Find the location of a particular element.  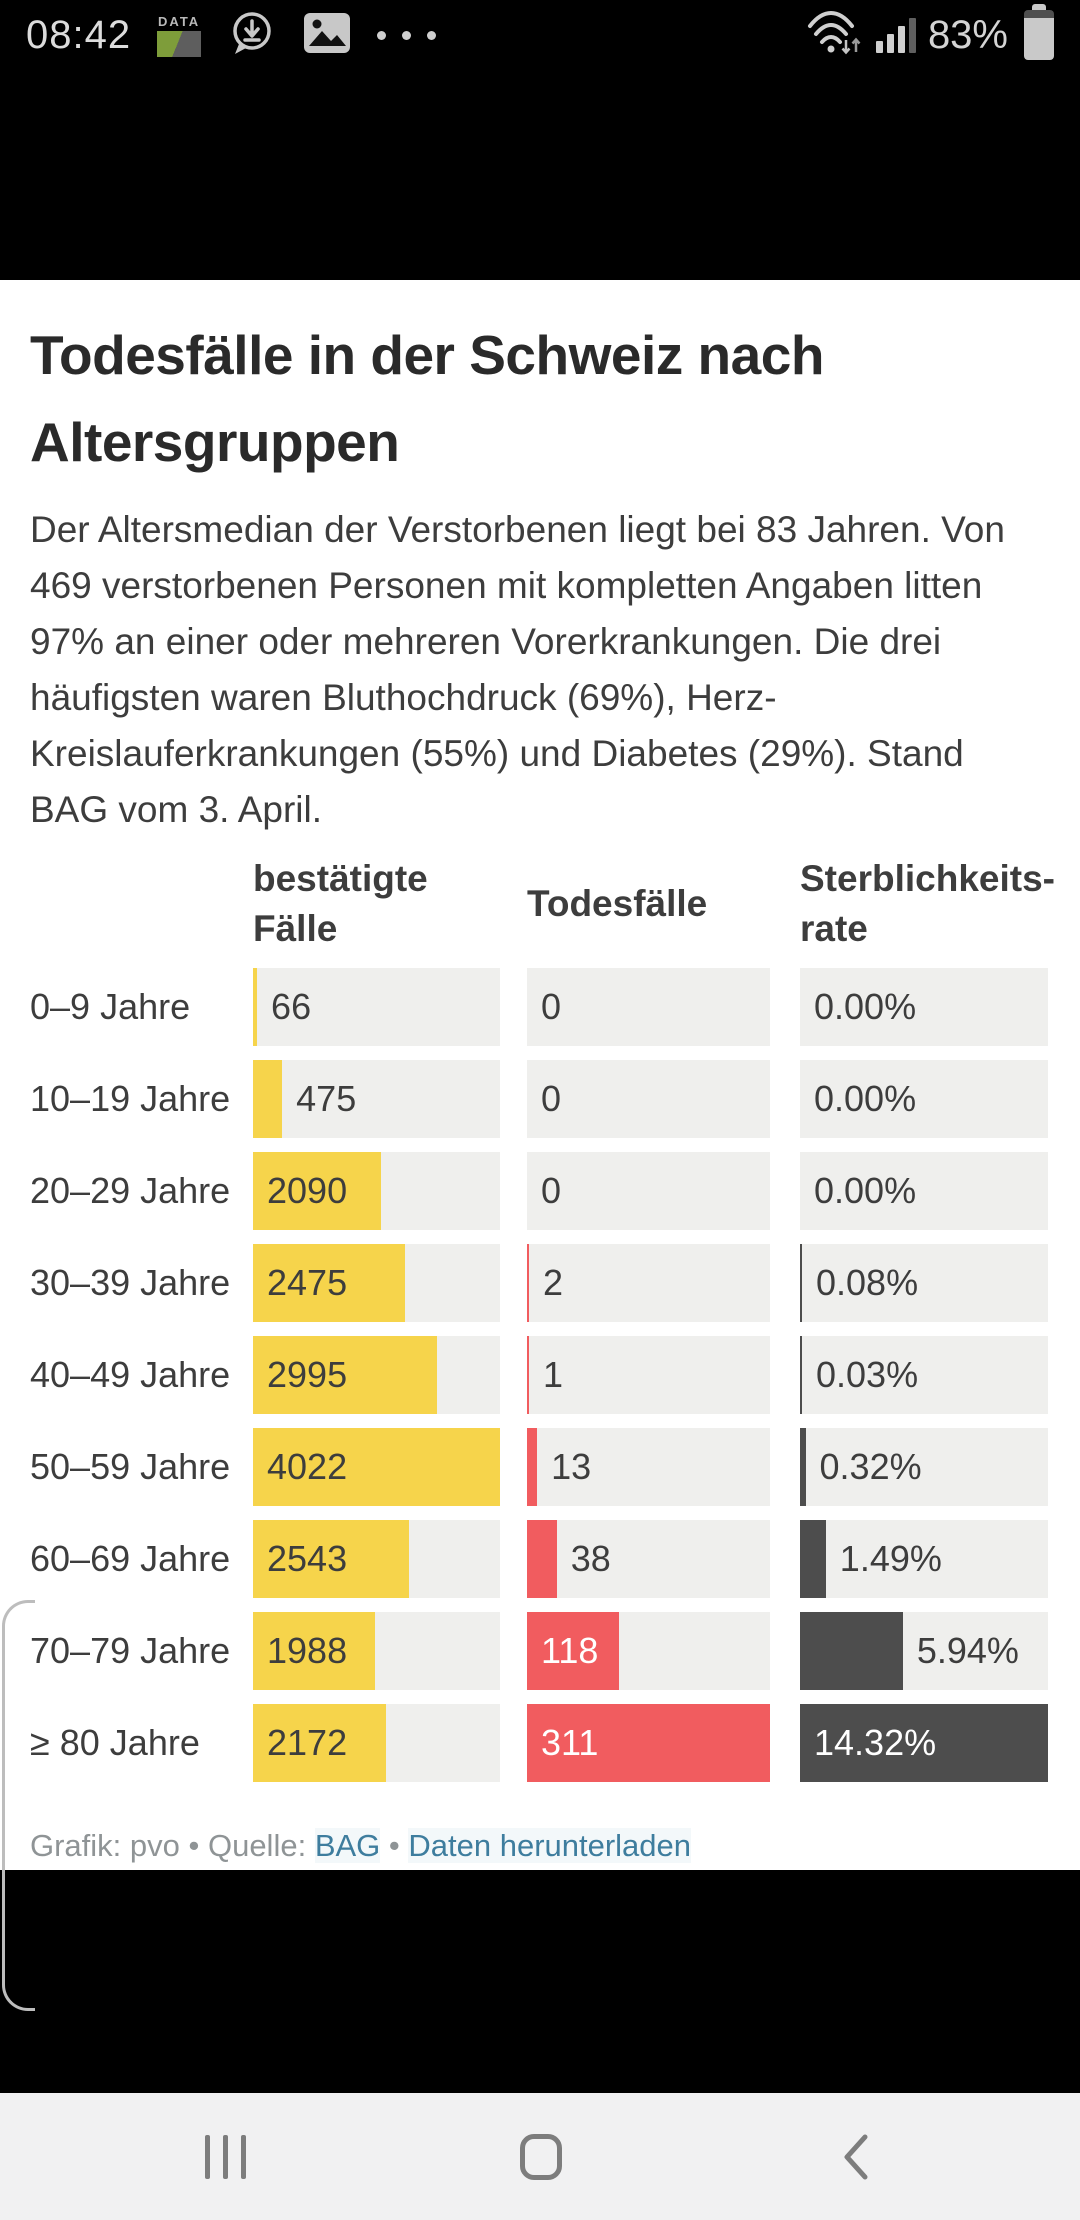

deaths-track: 38 is located at coordinates (648, 1559).